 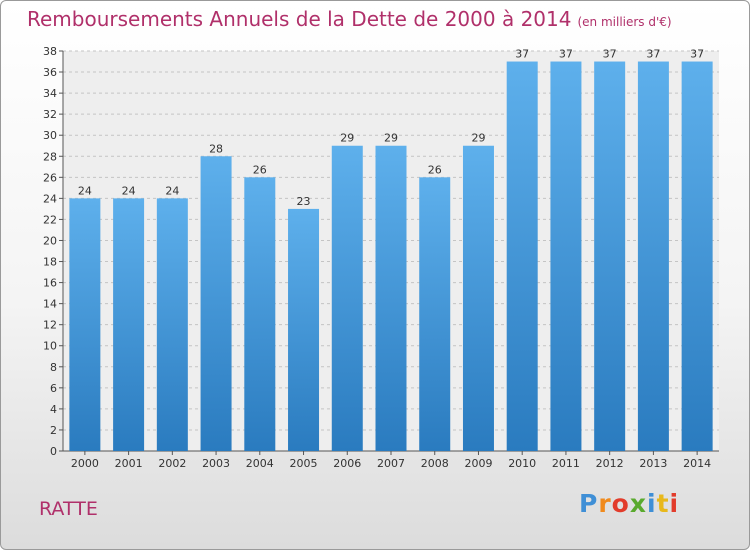 I want to click on x-tick-label: 2014, so click(x=697, y=463).